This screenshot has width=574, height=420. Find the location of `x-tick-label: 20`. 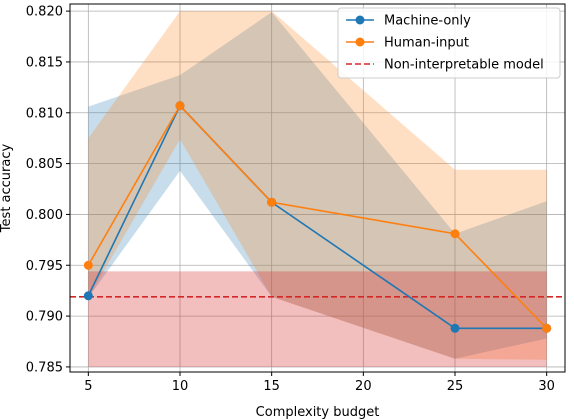

x-tick-label: 20 is located at coordinates (363, 386).